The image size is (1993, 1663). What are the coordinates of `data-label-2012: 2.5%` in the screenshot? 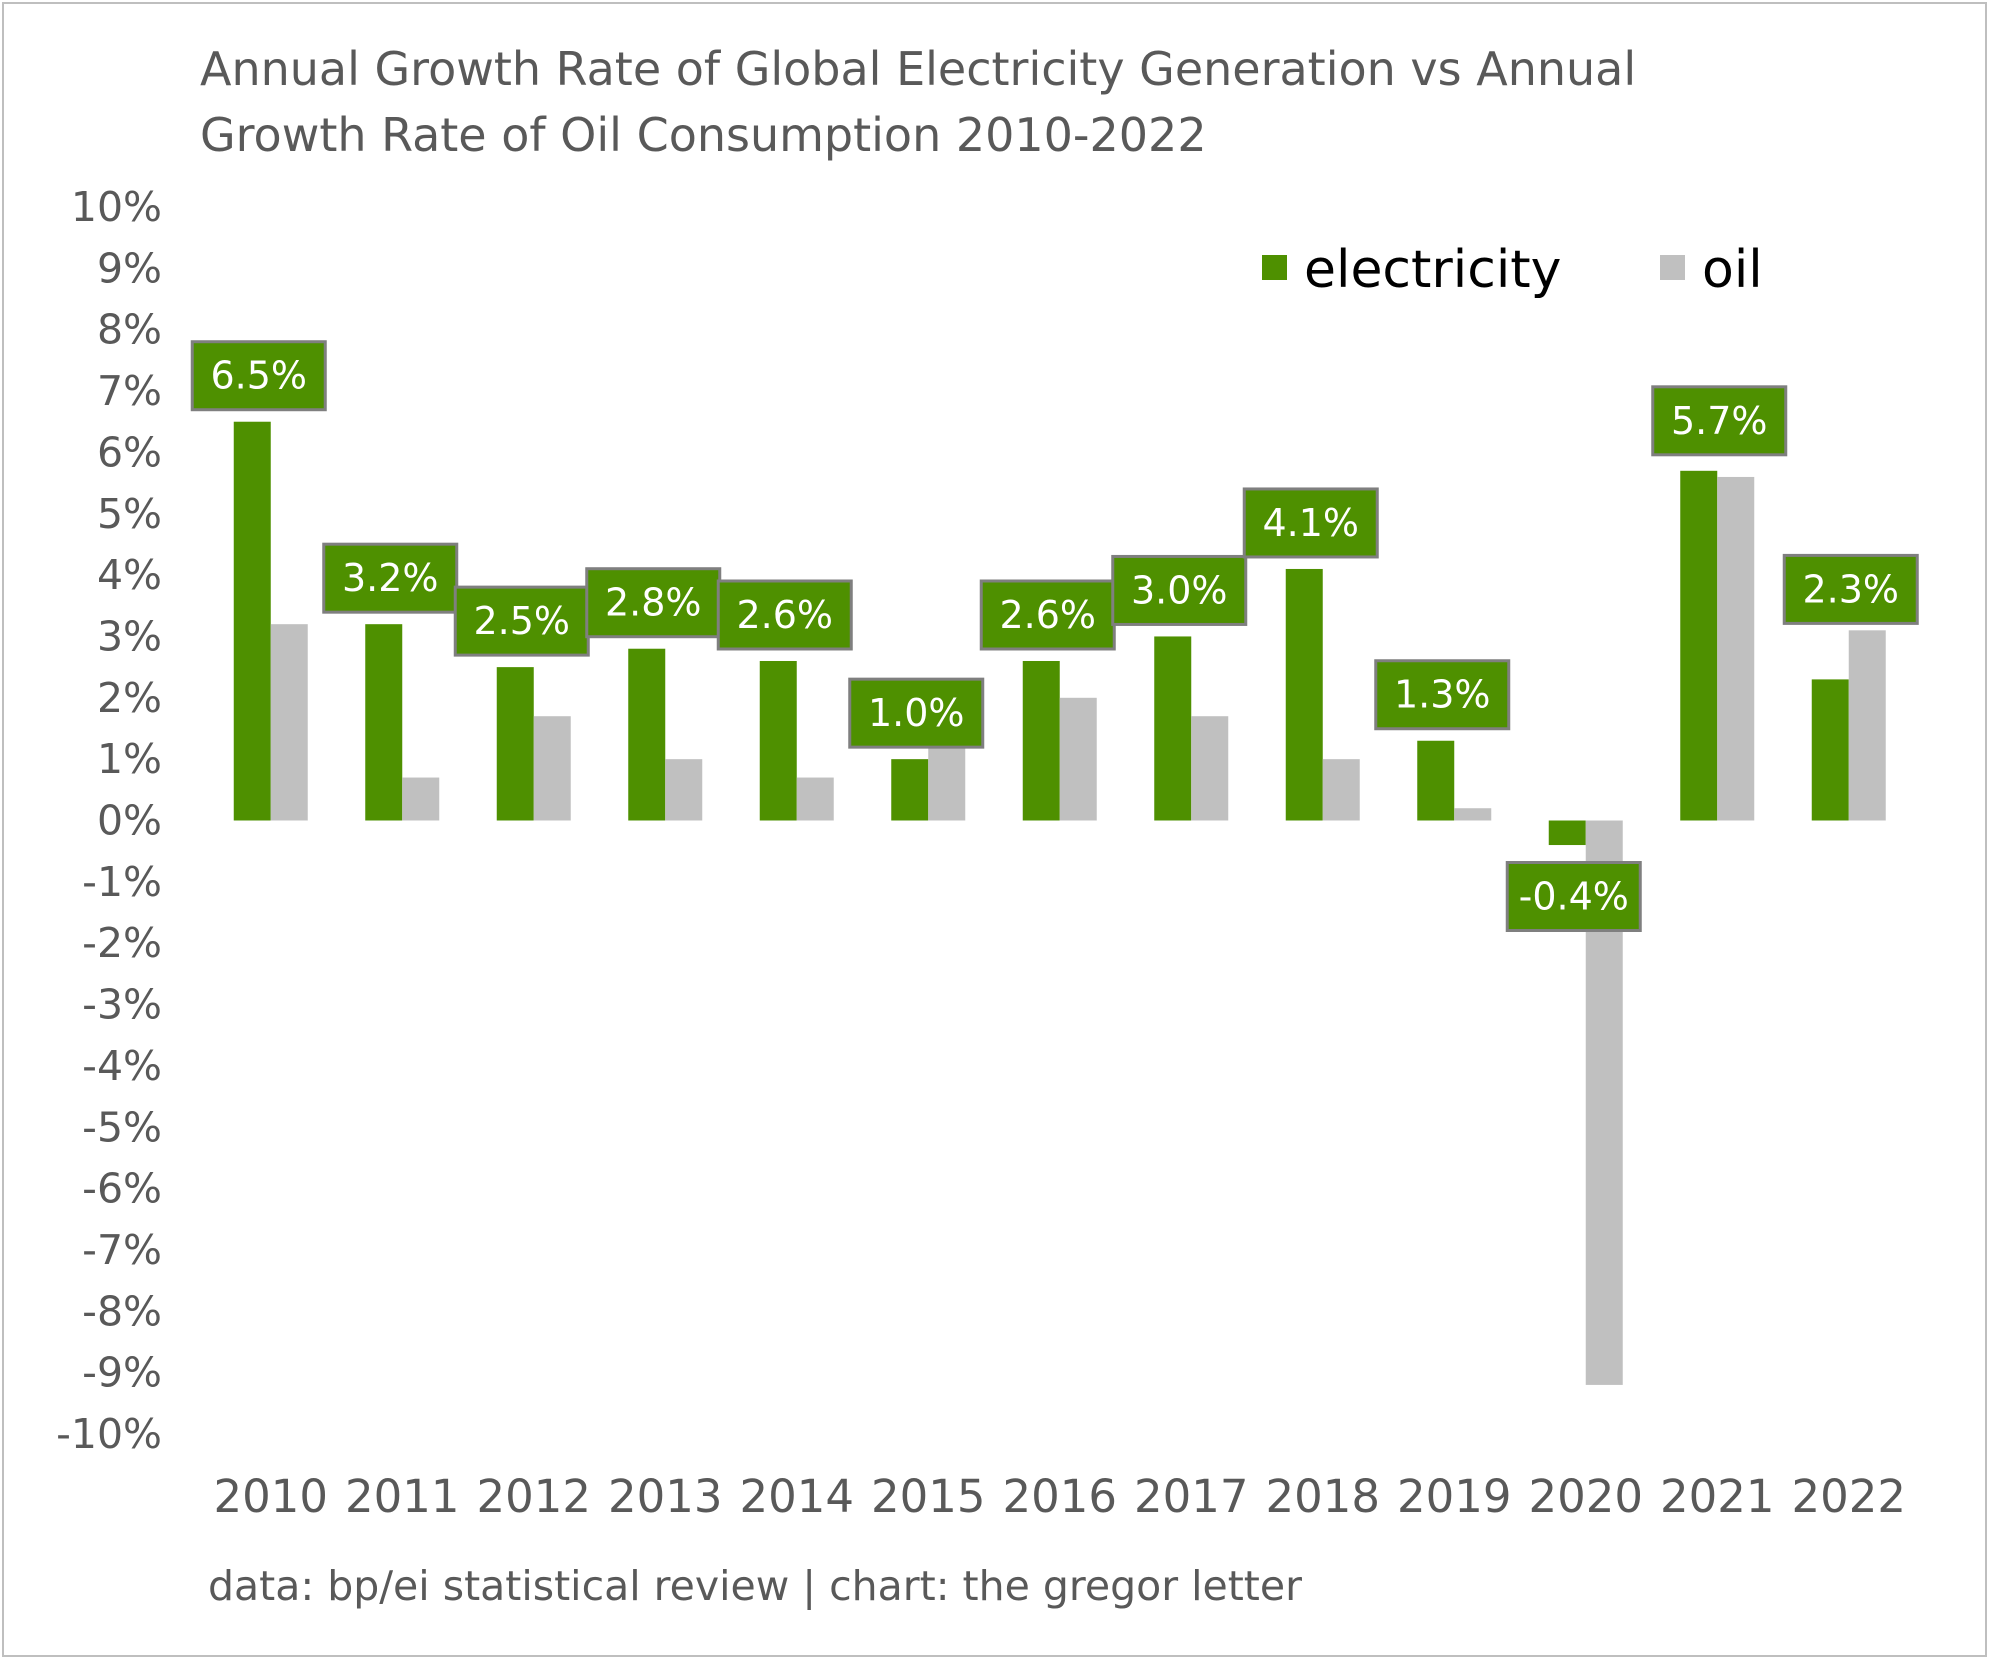 It's located at (521, 621).